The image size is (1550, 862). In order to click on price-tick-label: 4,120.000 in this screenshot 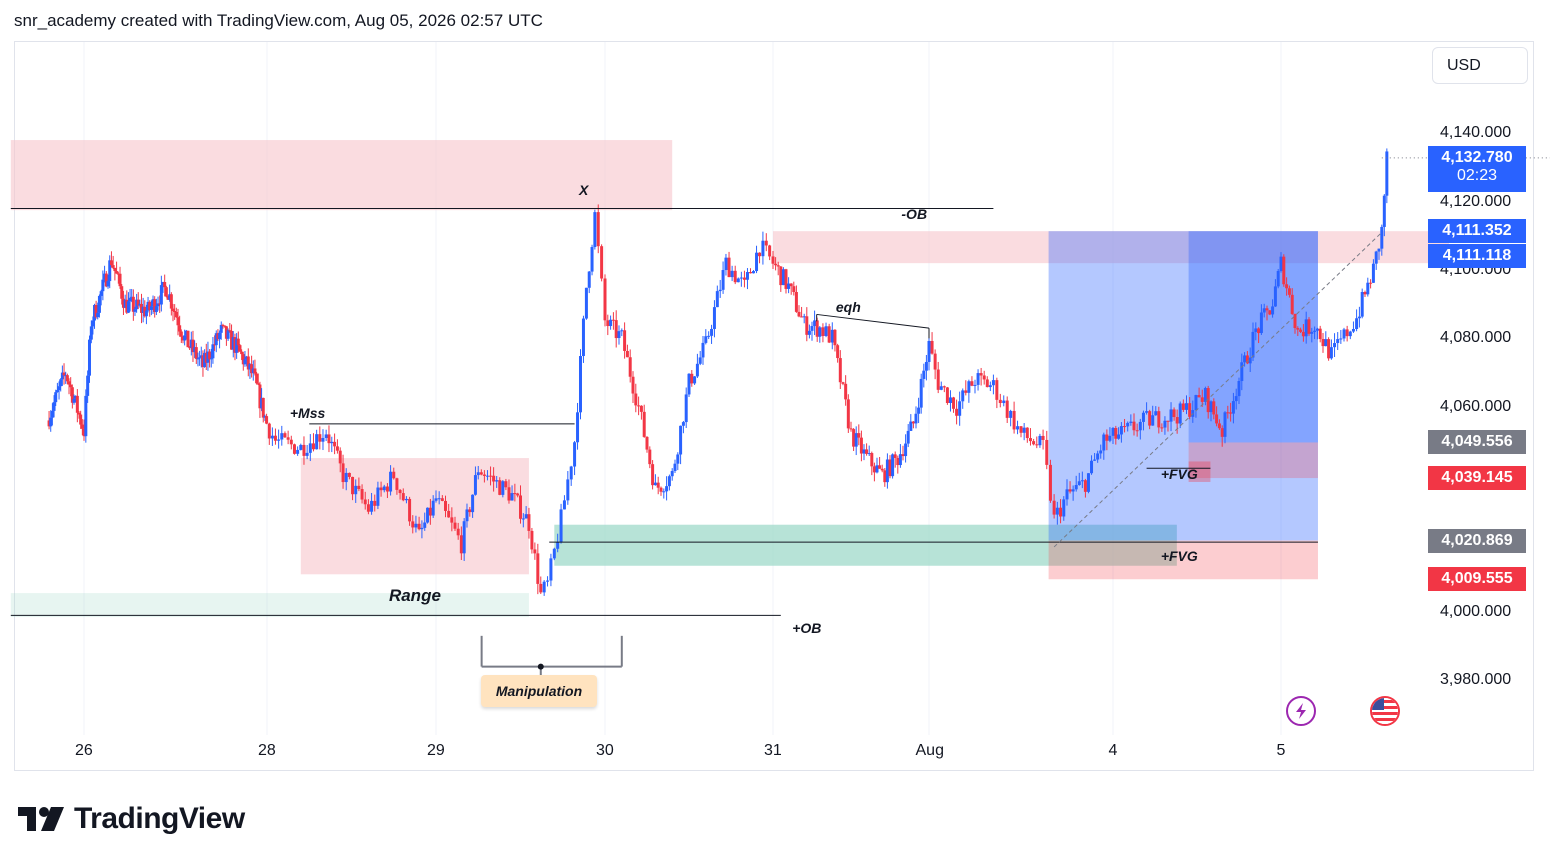, I will do `click(1476, 201)`.